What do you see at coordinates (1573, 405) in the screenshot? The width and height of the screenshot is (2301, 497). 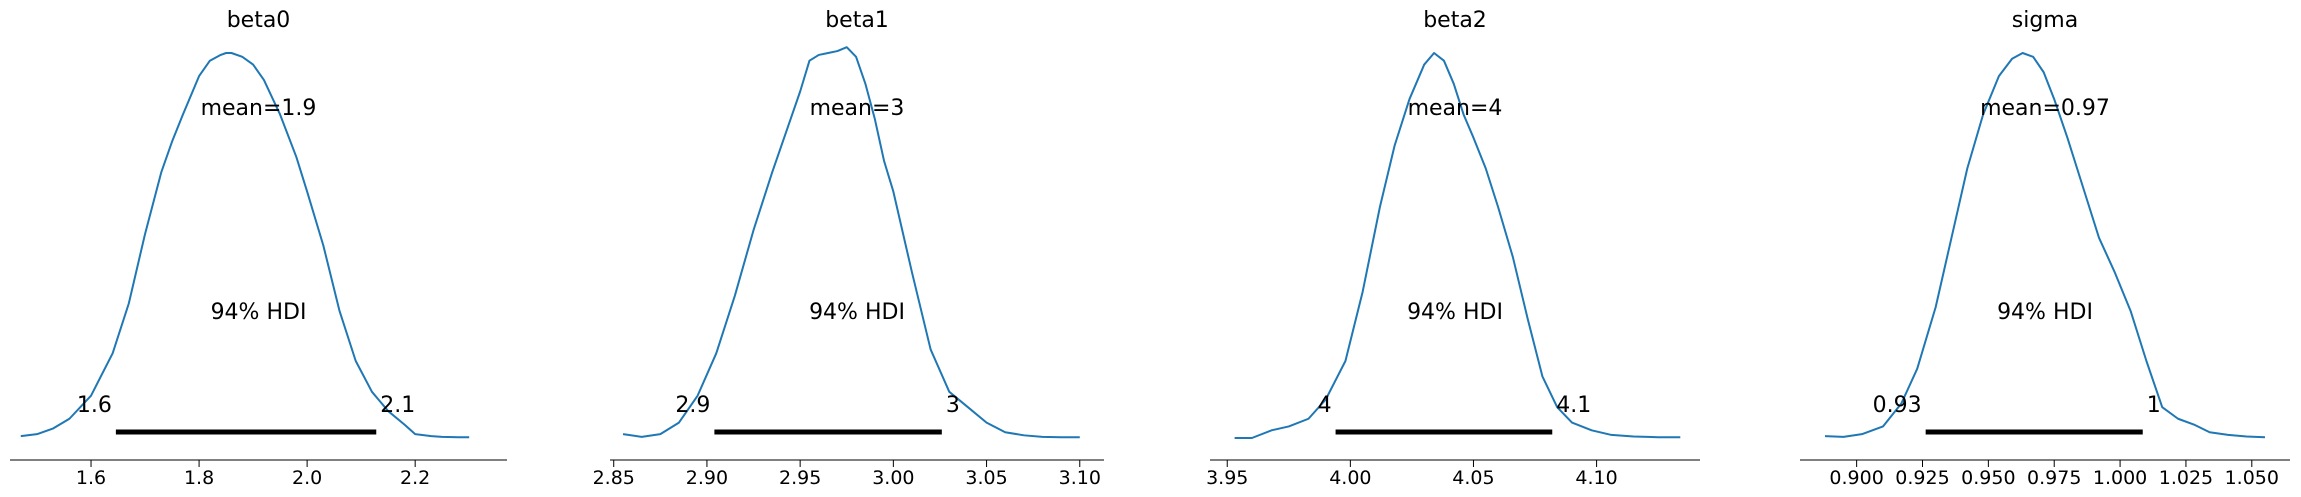 I see `hdi-high-label: 4.1` at bounding box center [1573, 405].